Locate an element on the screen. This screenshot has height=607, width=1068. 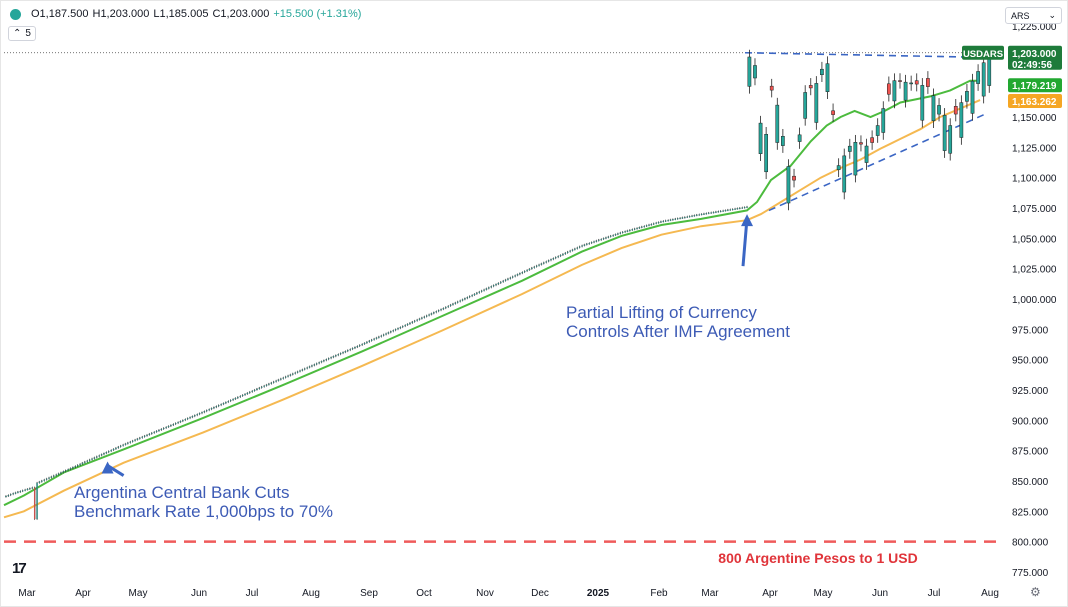
y-tick-label: 925.000 is located at coordinates (1030, 391).